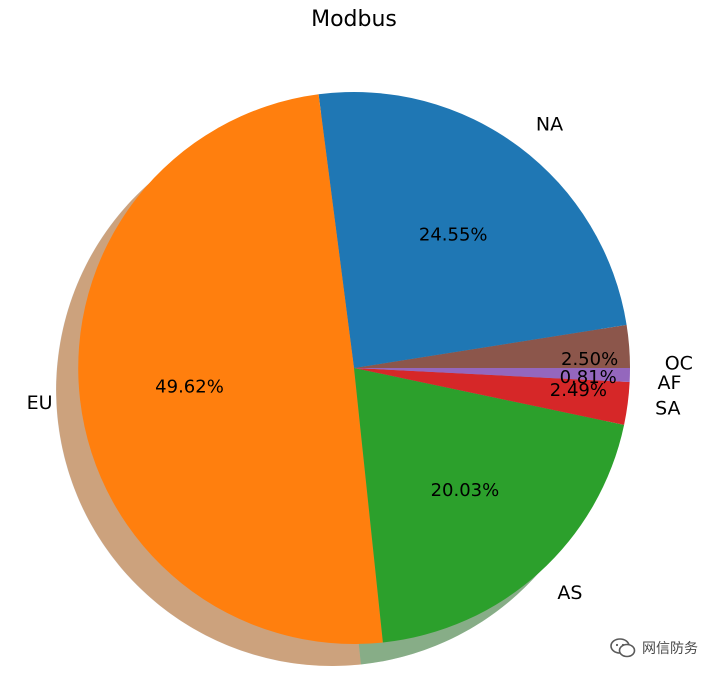 Image resolution: width=720 pixels, height=684 pixels. I want to click on pct-label-oc: 2.50%, so click(589, 359).